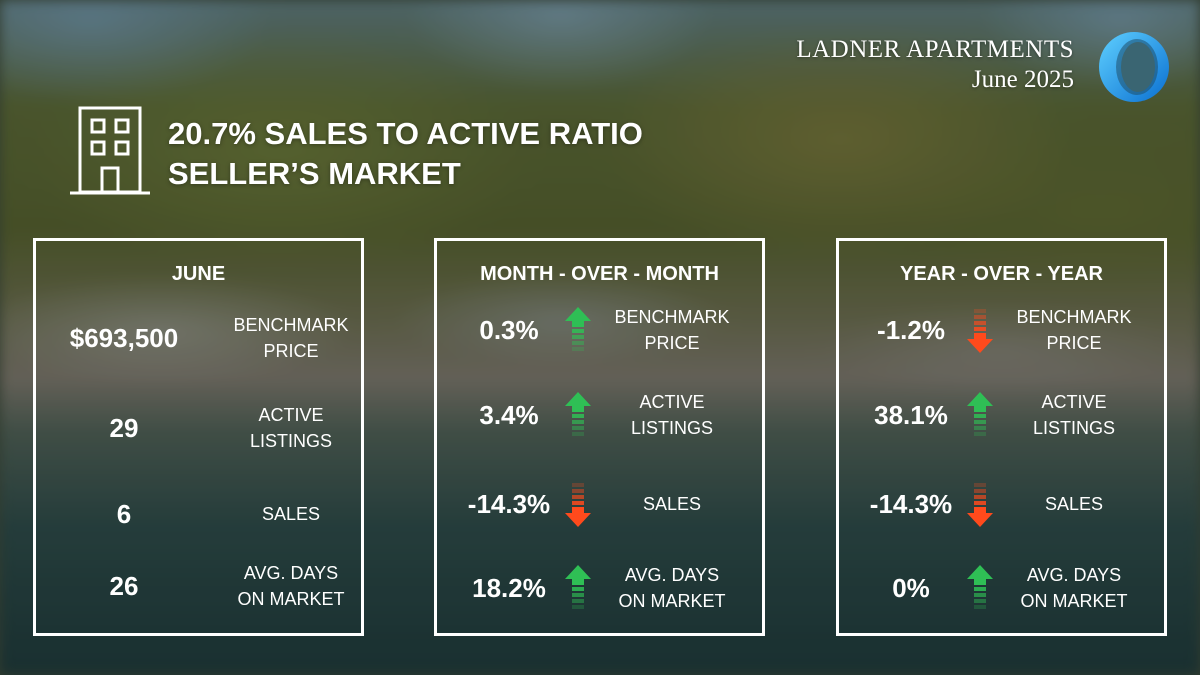 Image resolution: width=1200 pixels, height=675 pixels. What do you see at coordinates (509, 414) in the screenshot?
I see `change-value: 3.4%` at bounding box center [509, 414].